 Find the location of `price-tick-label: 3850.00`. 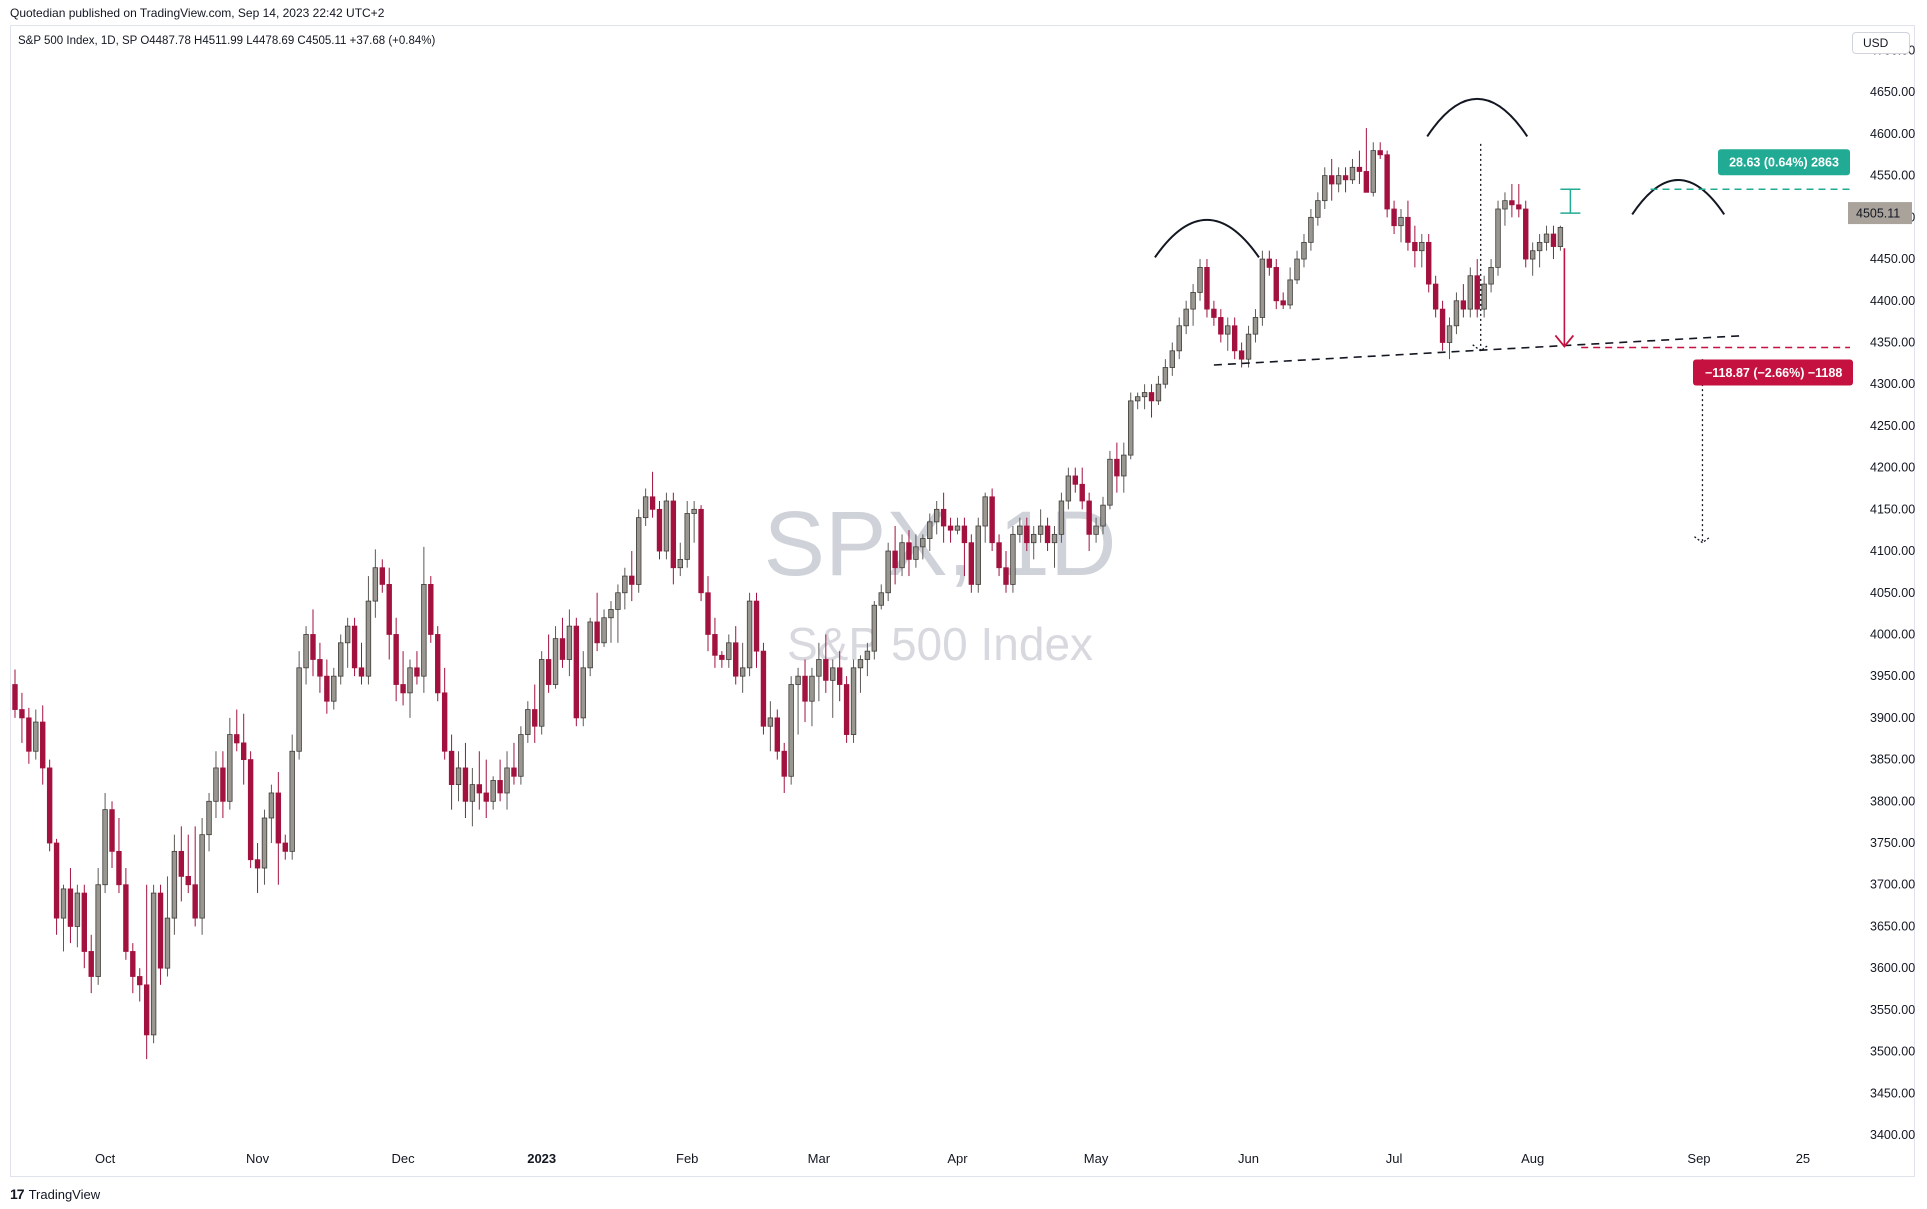

price-tick-label: 3850.00 is located at coordinates (1892, 760).